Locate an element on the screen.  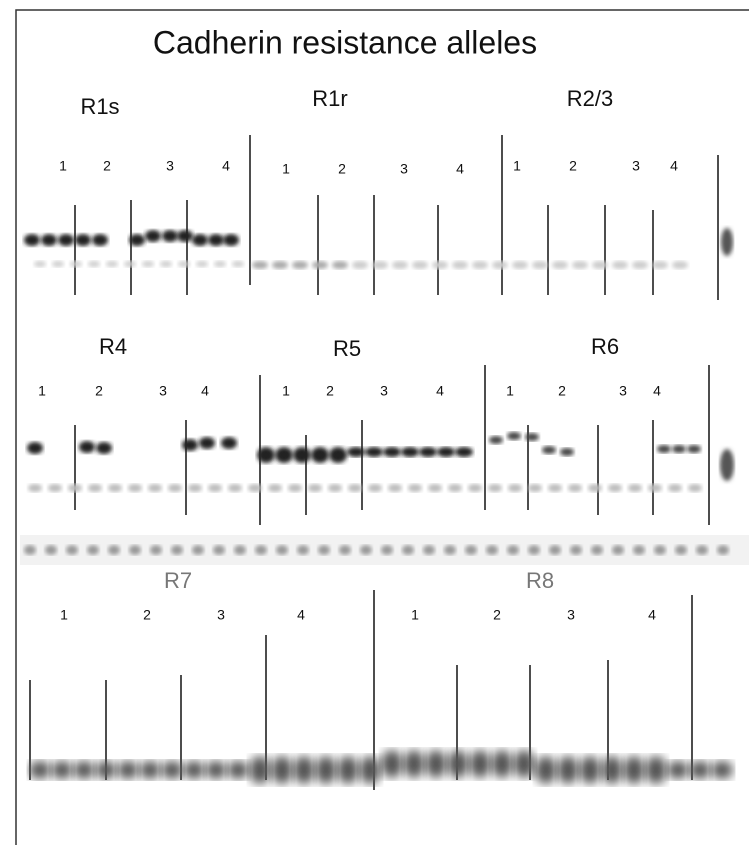
panel-label: R8 is located at coordinates (540, 580).